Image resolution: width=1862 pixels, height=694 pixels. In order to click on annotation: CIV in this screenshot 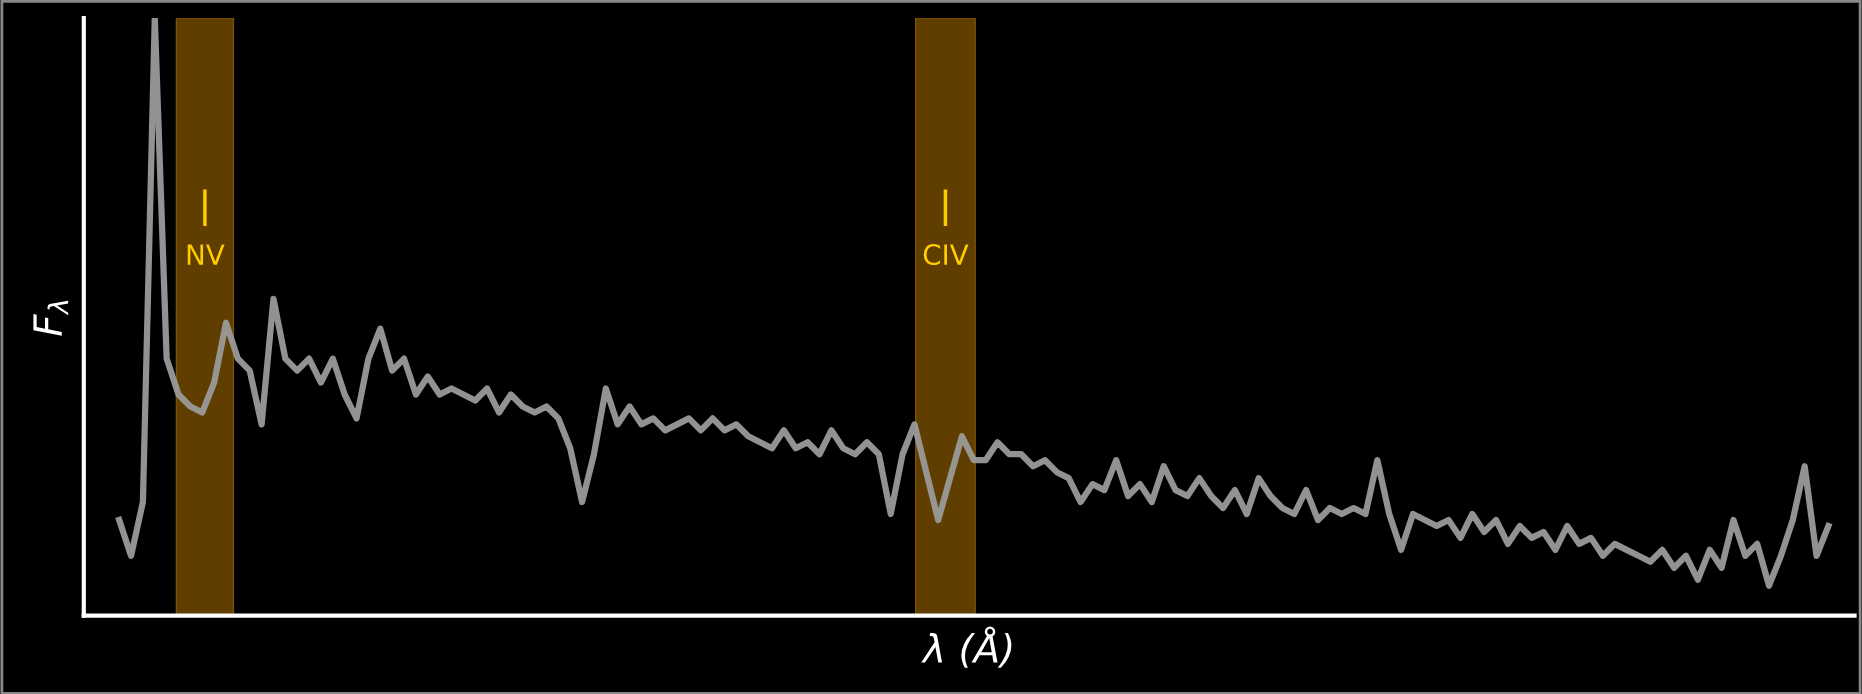, I will do `click(946, 255)`.